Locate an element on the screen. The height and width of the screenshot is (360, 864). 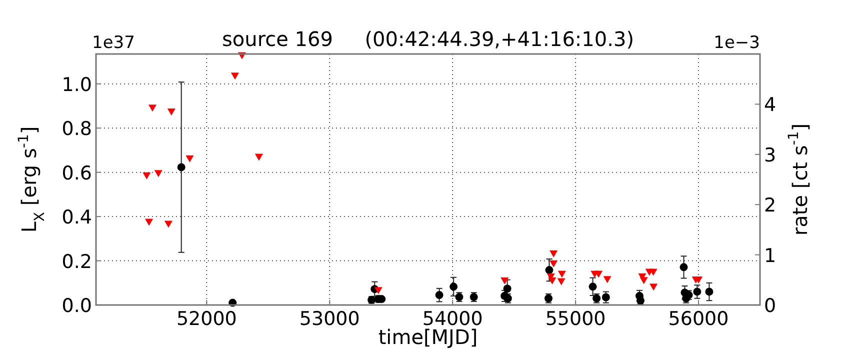
y-tick-label: 0.8 is located at coordinates (77, 129).